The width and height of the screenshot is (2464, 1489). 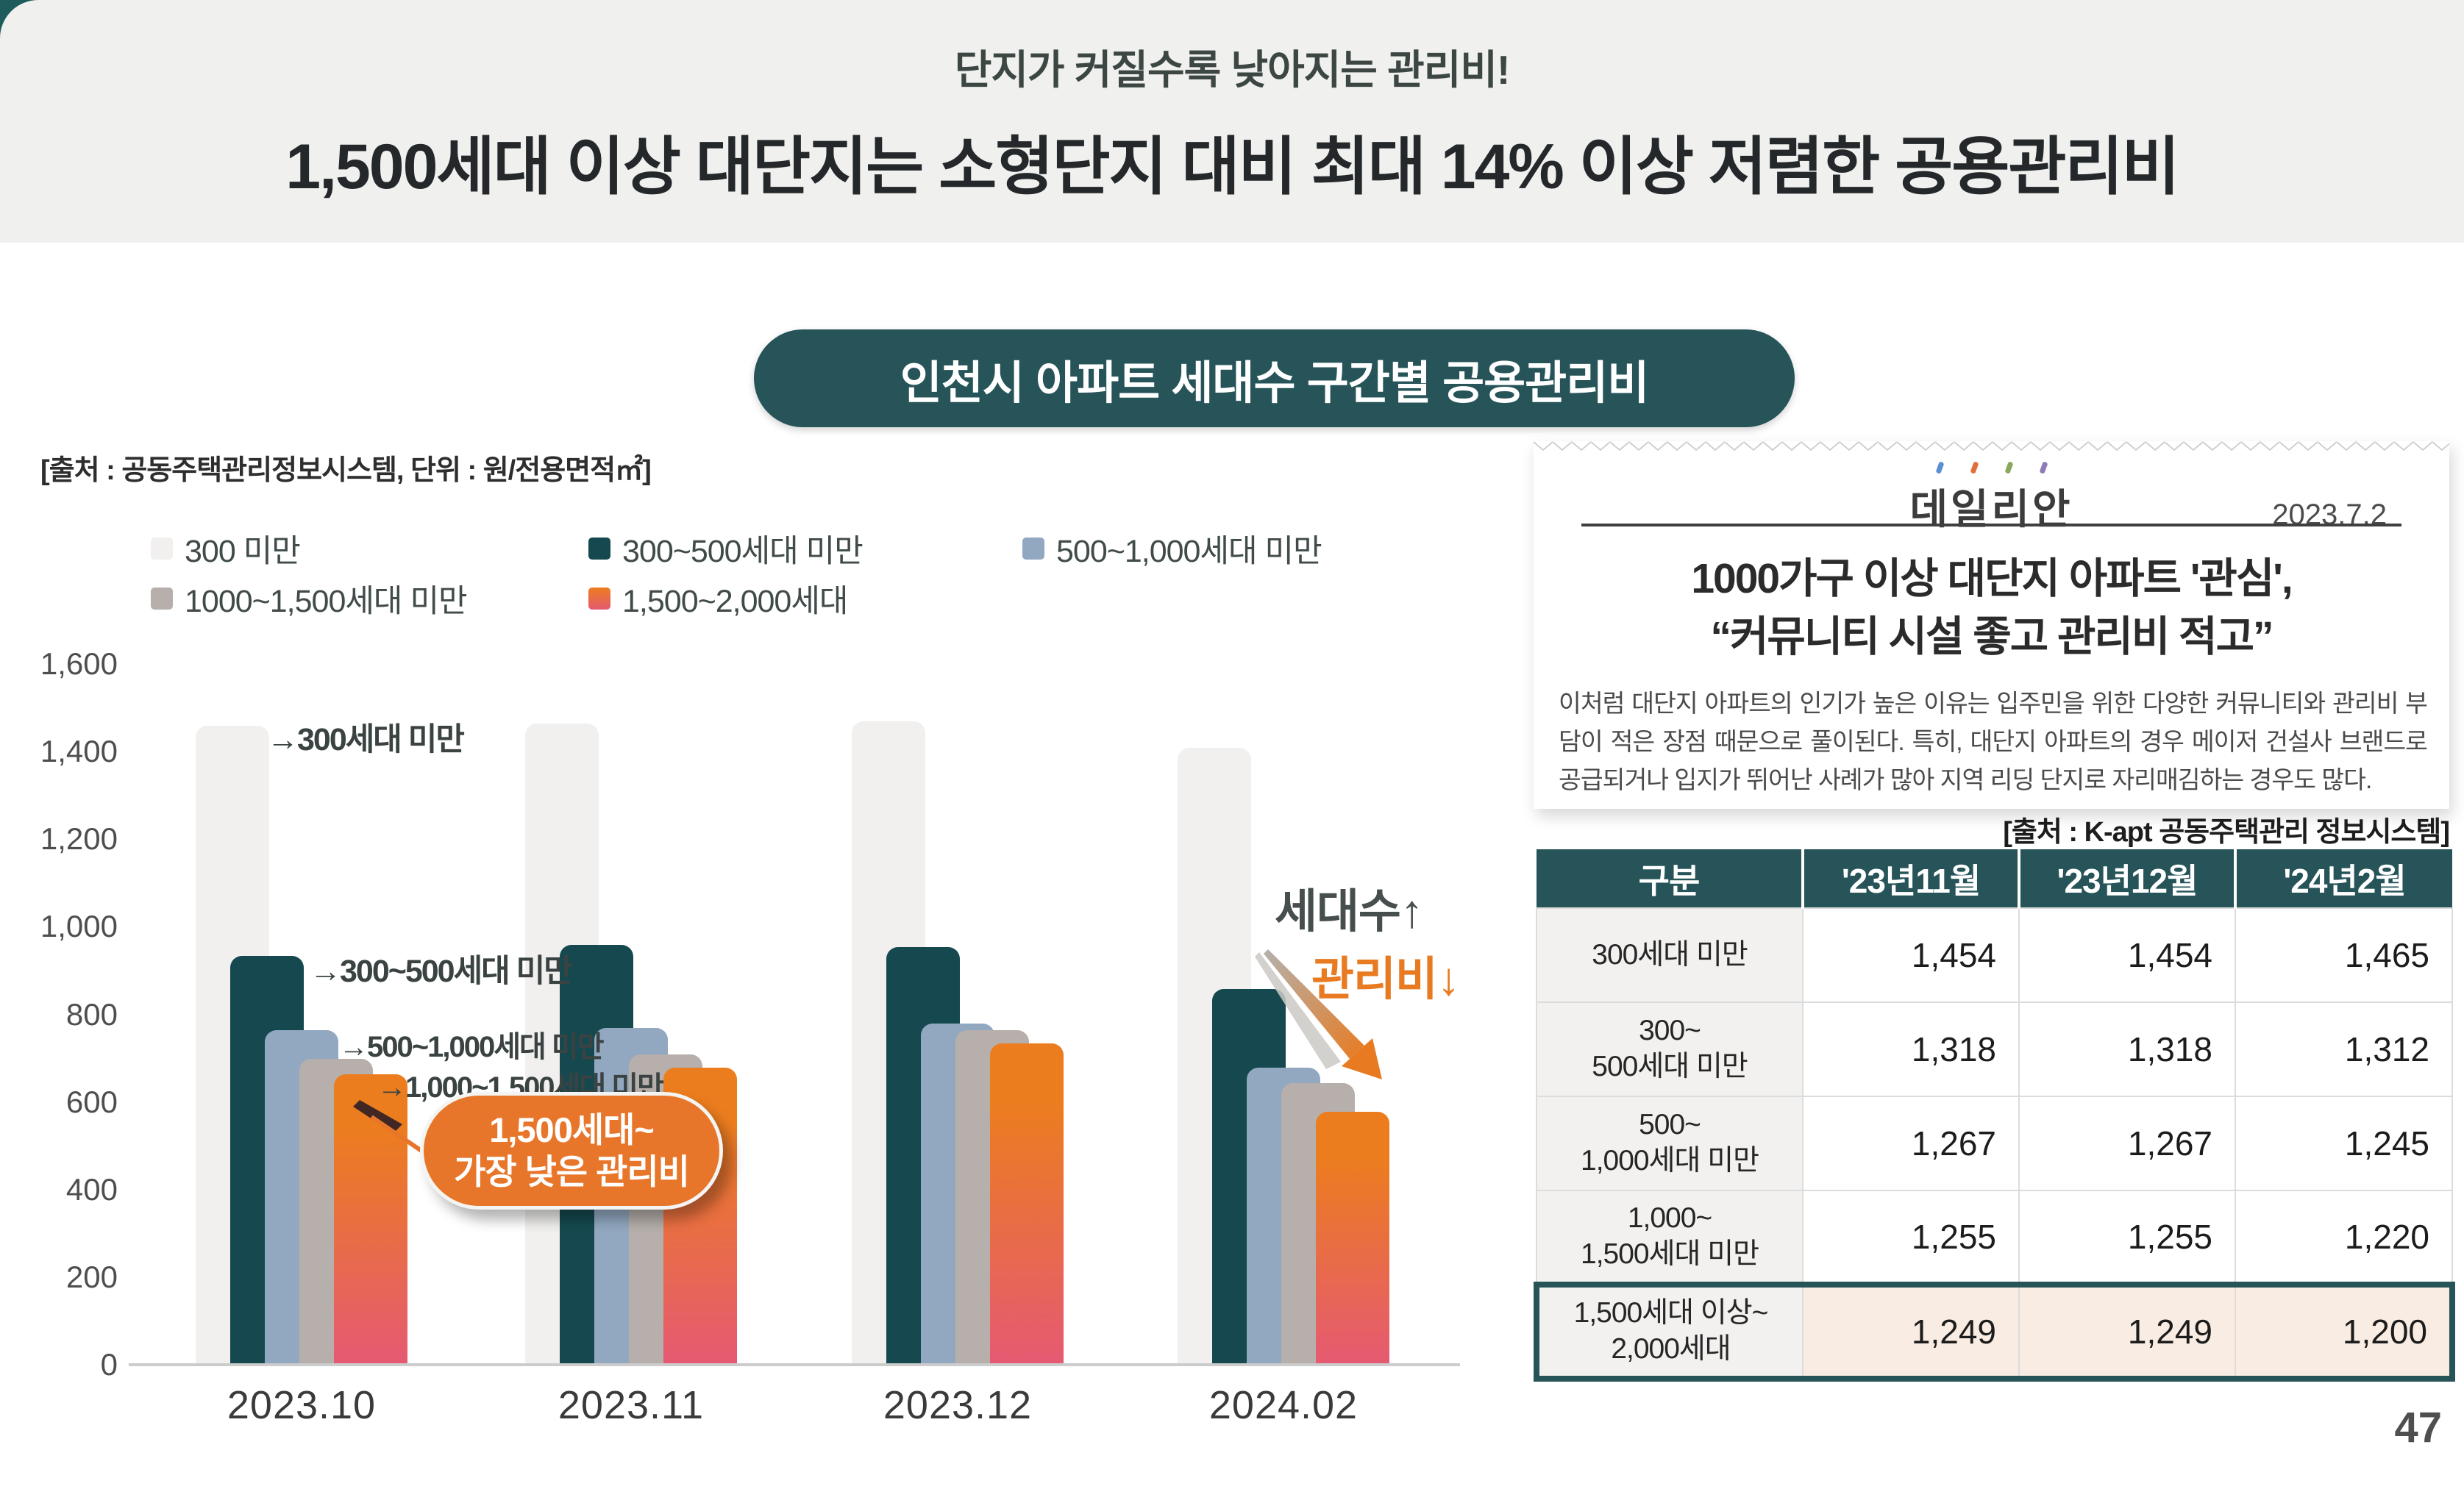 What do you see at coordinates (1910, 879) in the screenshot?
I see `table-header-cell: '23년11월` at bounding box center [1910, 879].